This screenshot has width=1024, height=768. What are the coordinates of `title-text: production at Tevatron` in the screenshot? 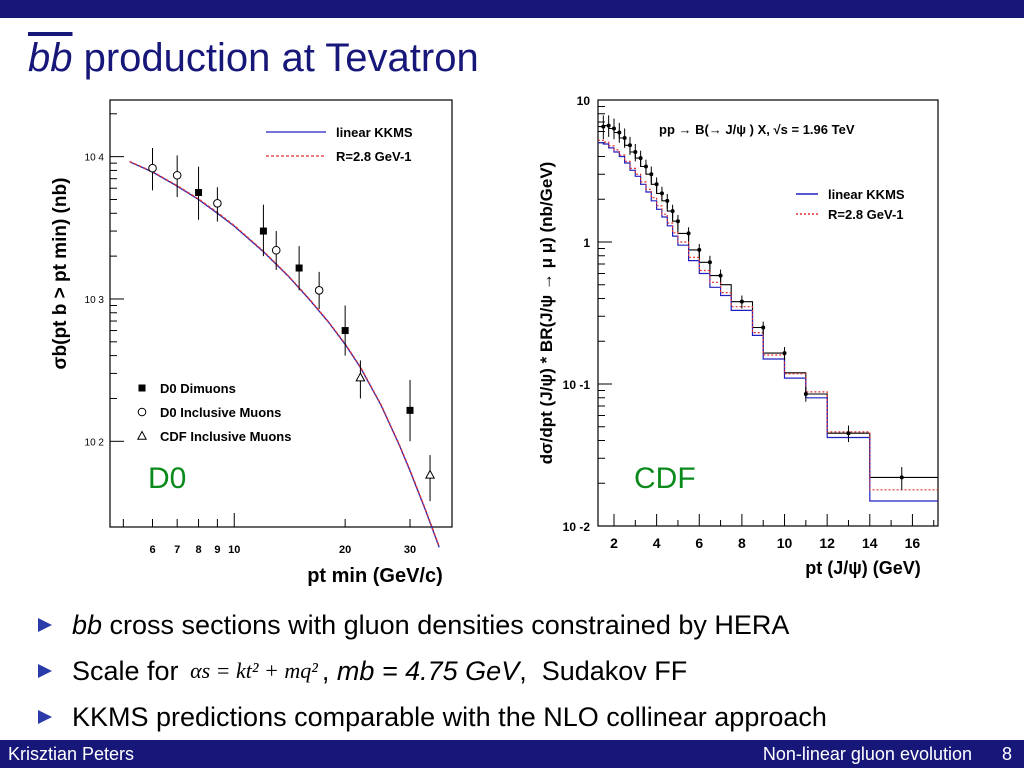 It's located at (275, 58).